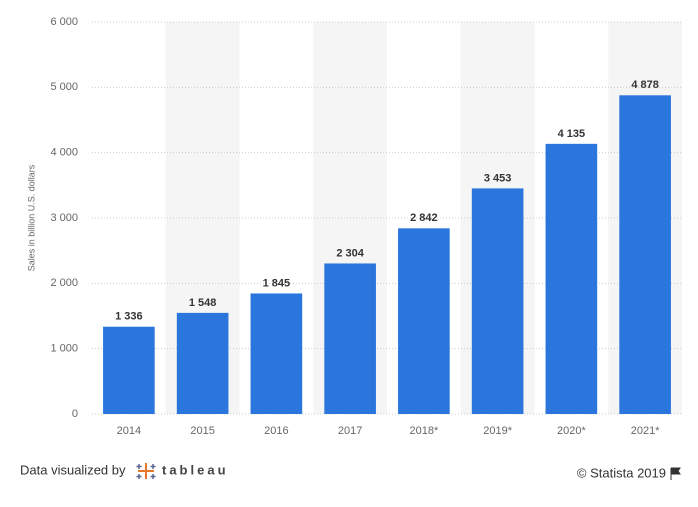  I want to click on value-label: 2 304, so click(350, 253).